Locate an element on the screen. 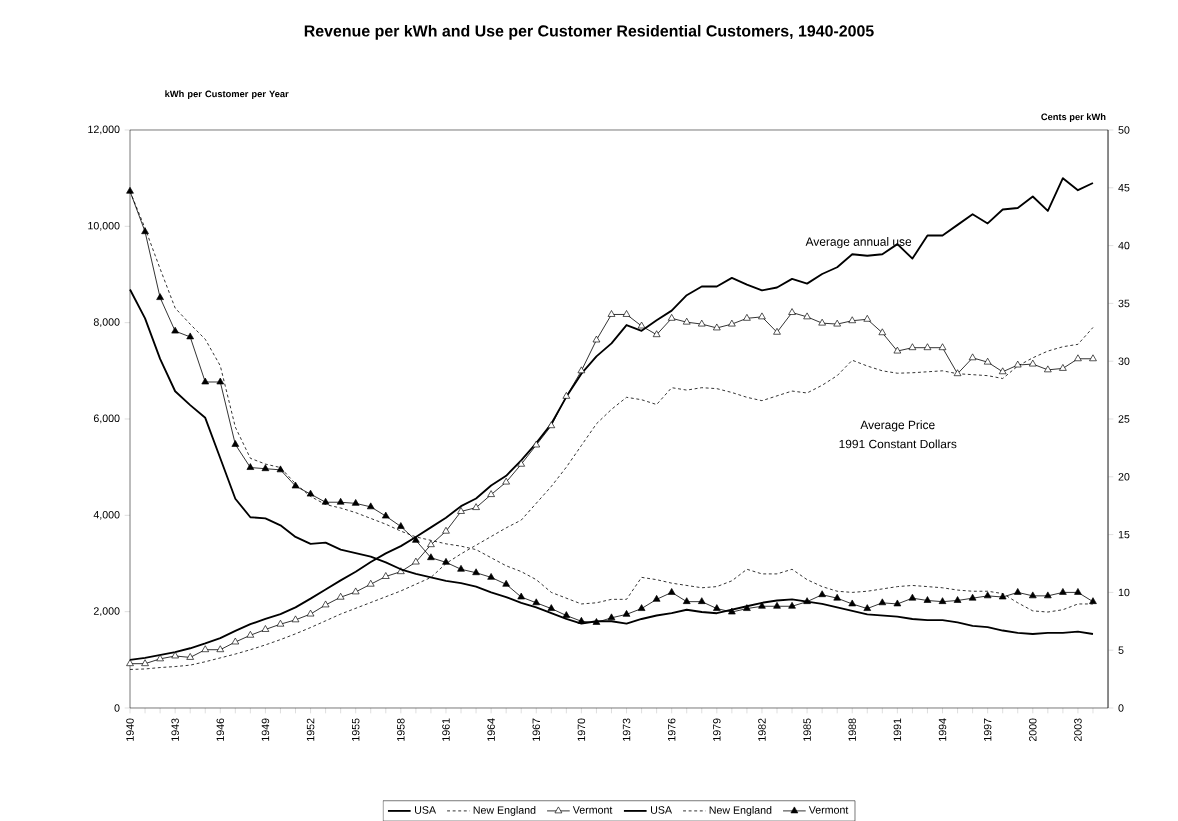  y2-tick-label: 50 is located at coordinates (1124, 130).